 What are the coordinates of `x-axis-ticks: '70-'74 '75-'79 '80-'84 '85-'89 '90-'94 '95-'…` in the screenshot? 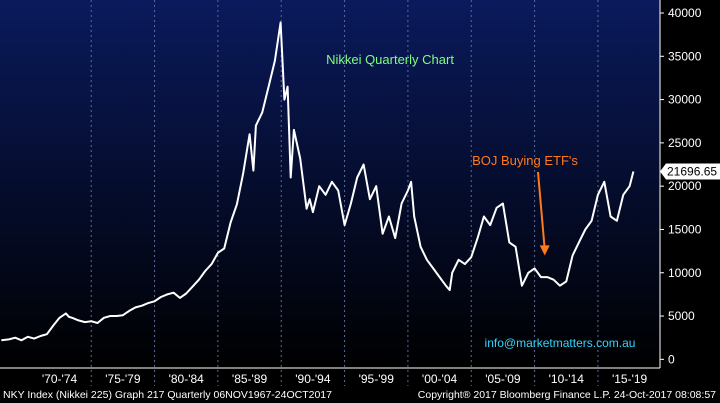 It's located at (345, 379).